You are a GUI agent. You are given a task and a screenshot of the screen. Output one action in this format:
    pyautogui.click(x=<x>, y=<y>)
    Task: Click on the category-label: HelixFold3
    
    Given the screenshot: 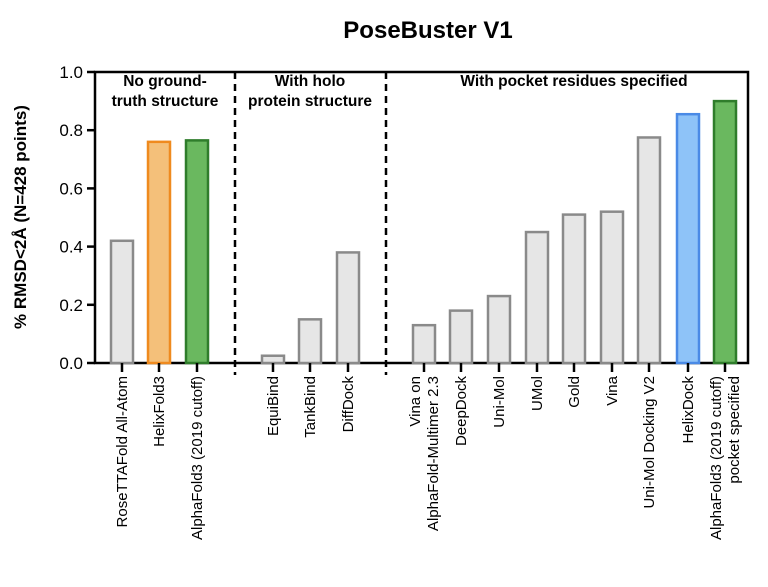 What is the action you would take?
    pyautogui.click(x=159, y=411)
    